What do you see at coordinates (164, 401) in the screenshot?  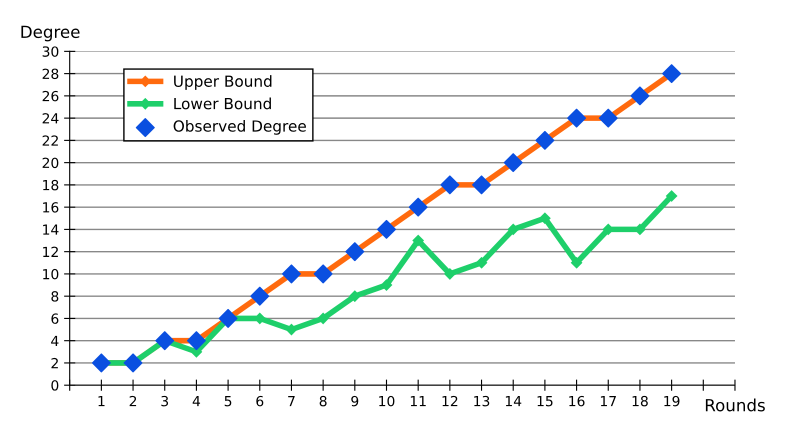 I see `x-tick-label: 3` at bounding box center [164, 401].